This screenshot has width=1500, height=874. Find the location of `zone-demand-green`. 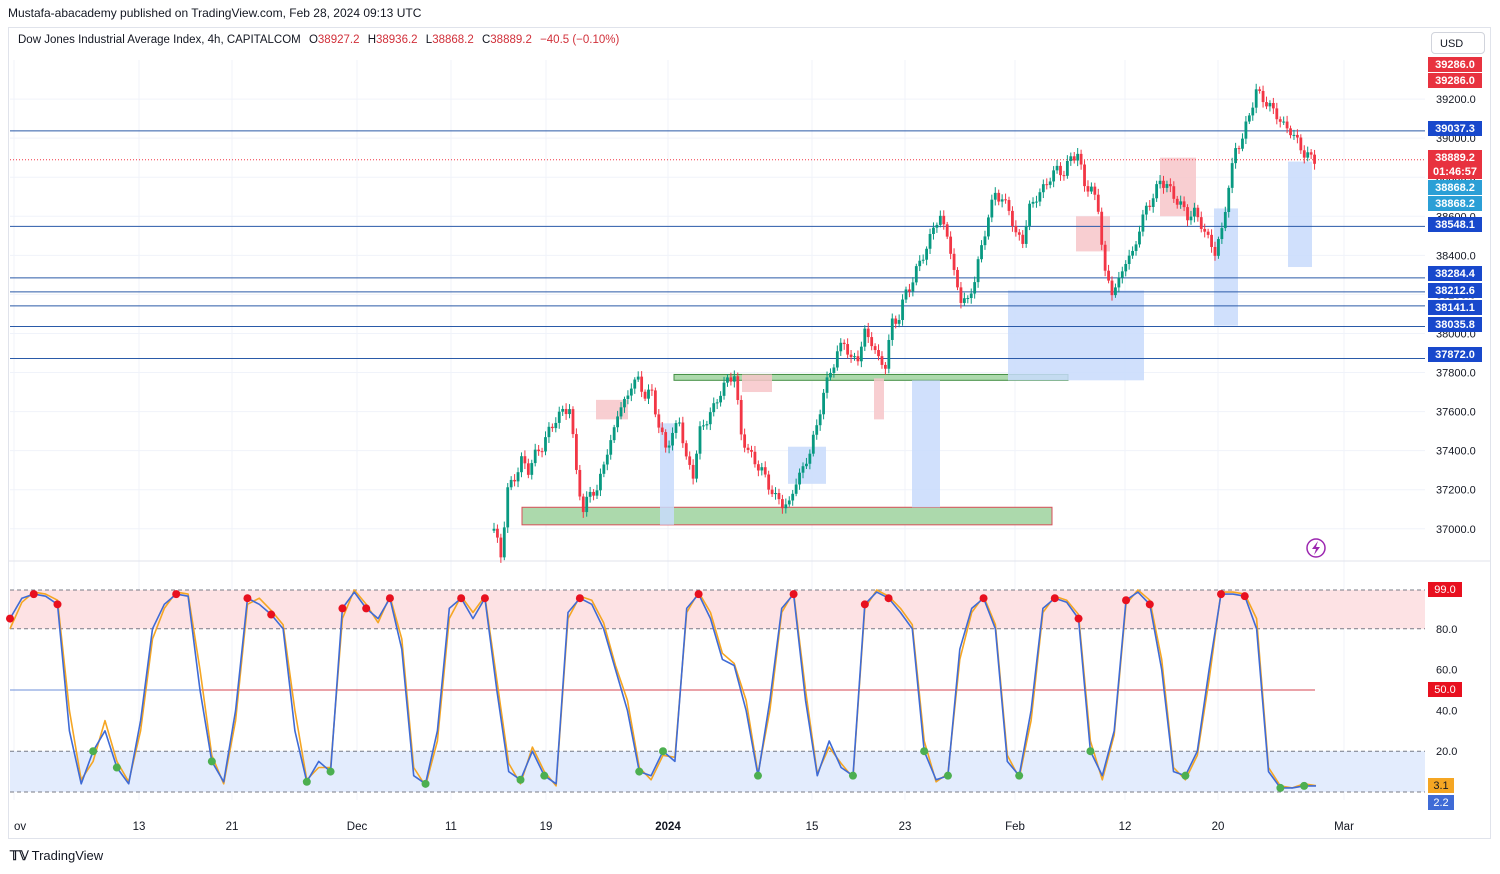

zone-demand-green is located at coordinates (787, 516).